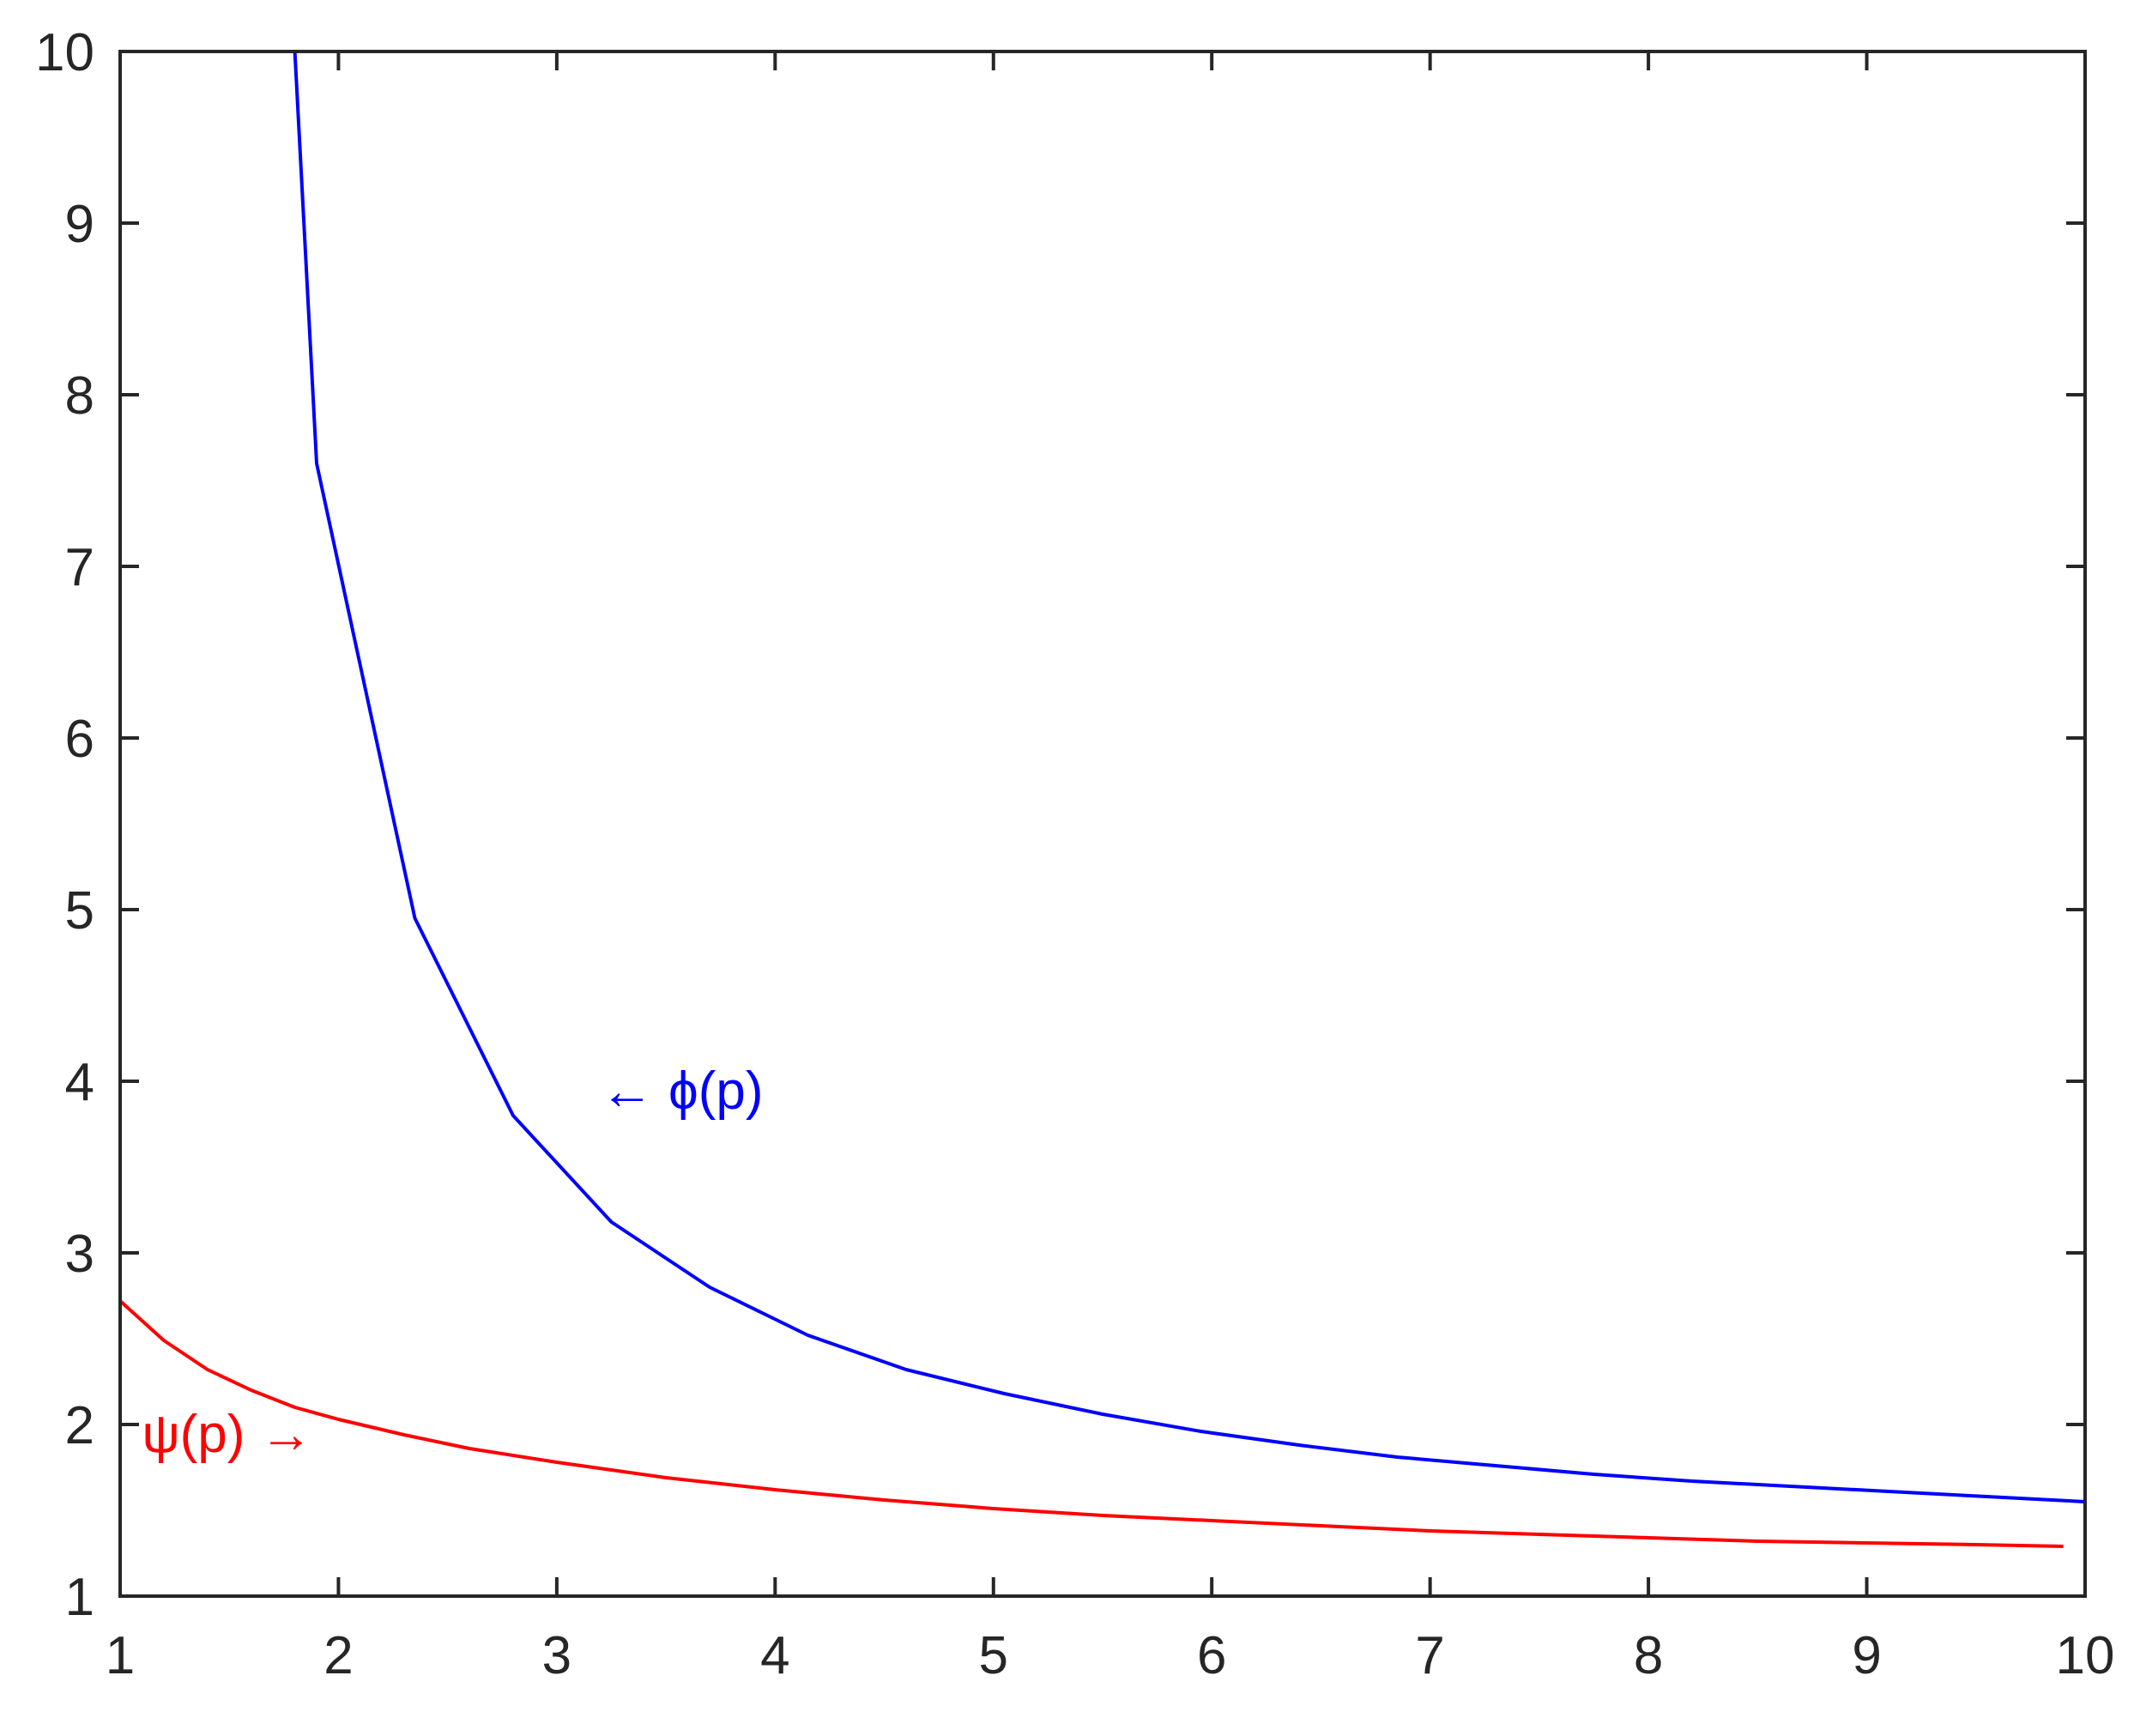 The height and width of the screenshot is (1736, 2140). What do you see at coordinates (79, 911) in the screenshot?
I see `y-tick-label: 5` at bounding box center [79, 911].